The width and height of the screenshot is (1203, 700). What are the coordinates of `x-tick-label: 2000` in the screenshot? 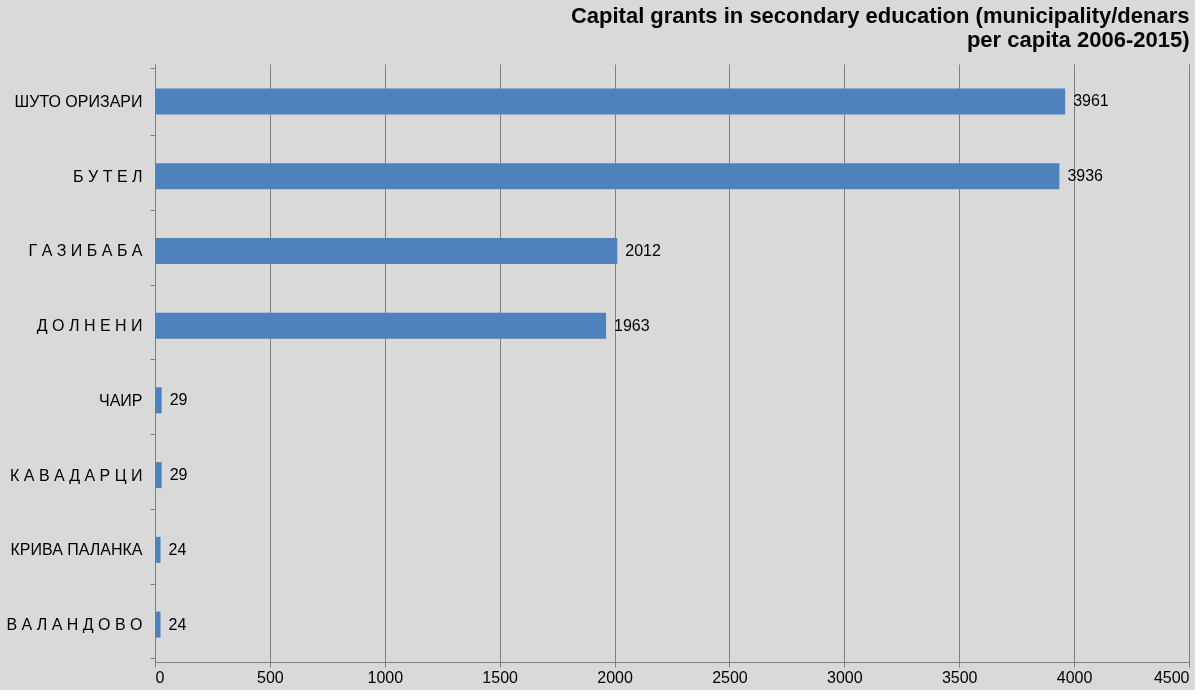 It's located at (615, 677).